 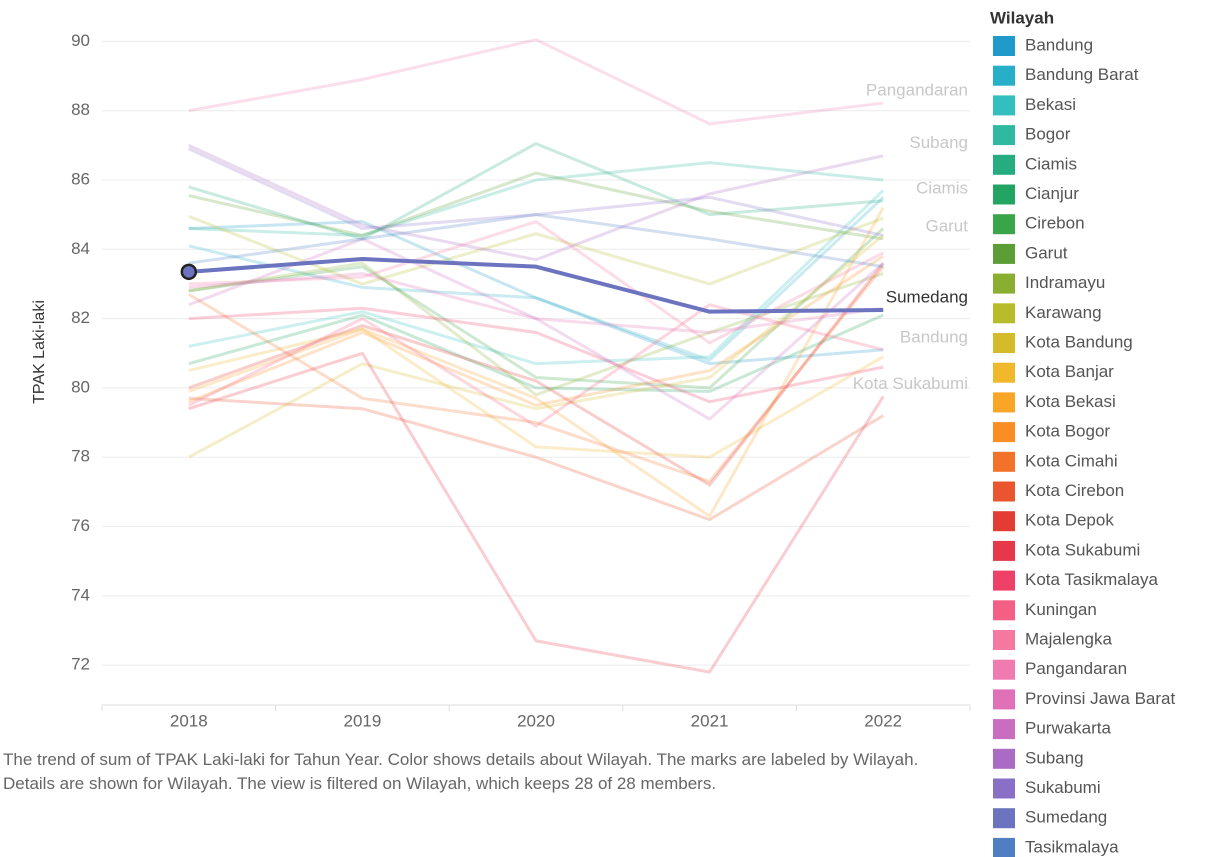 What do you see at coordinates (80, 525) in the screenshot?
I see `y-tick-label: 76` at bounding box center [80, 525].